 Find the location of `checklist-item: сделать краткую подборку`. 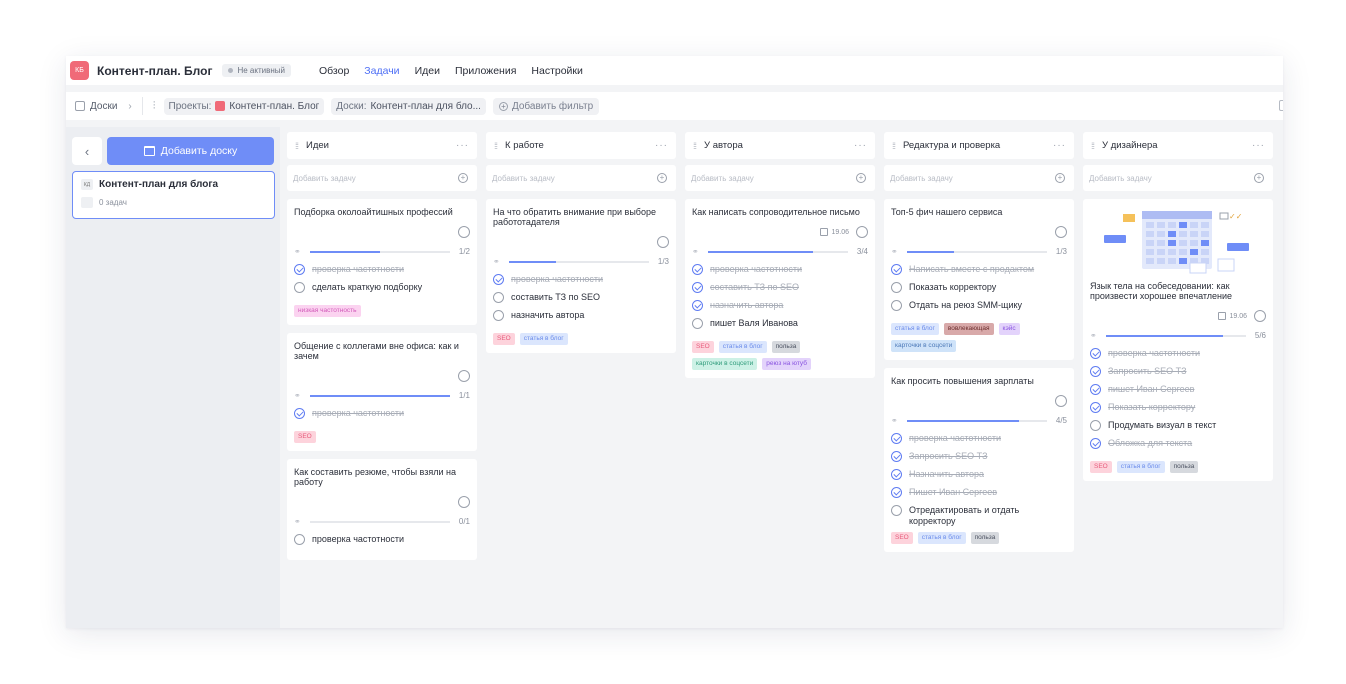

checklist-item: сделать краткую подборку is located at coordinates (382, 291).